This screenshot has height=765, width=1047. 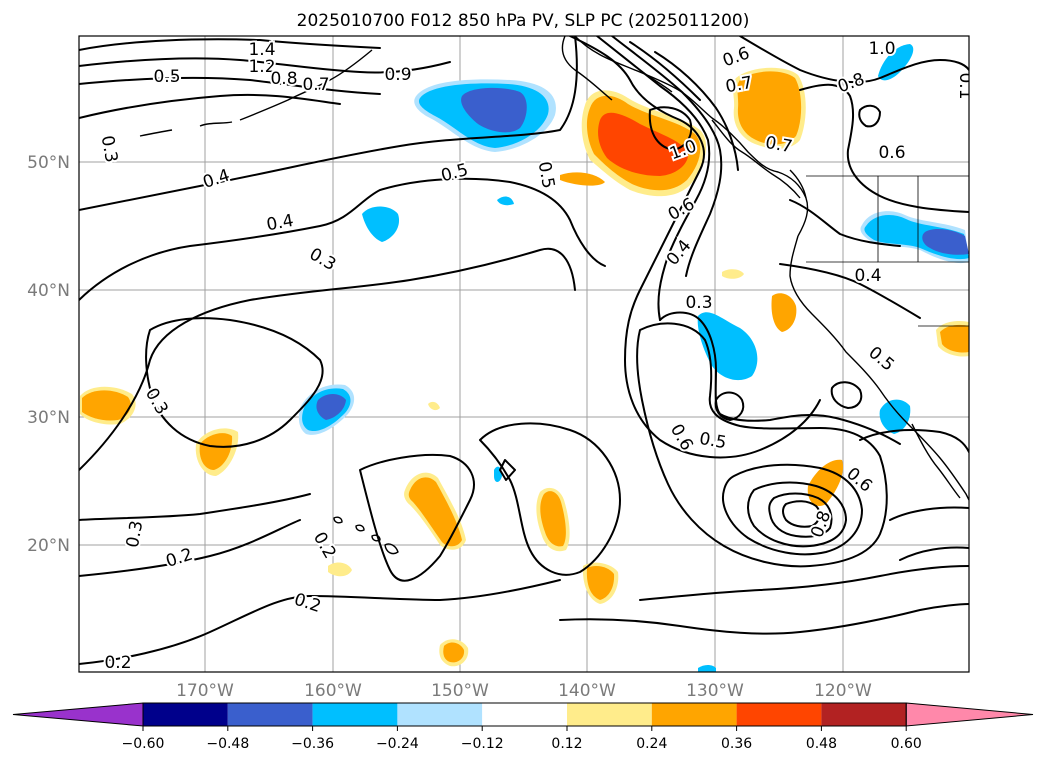 I want to click on contour-label: 0.4, so click(x=867, y=276).